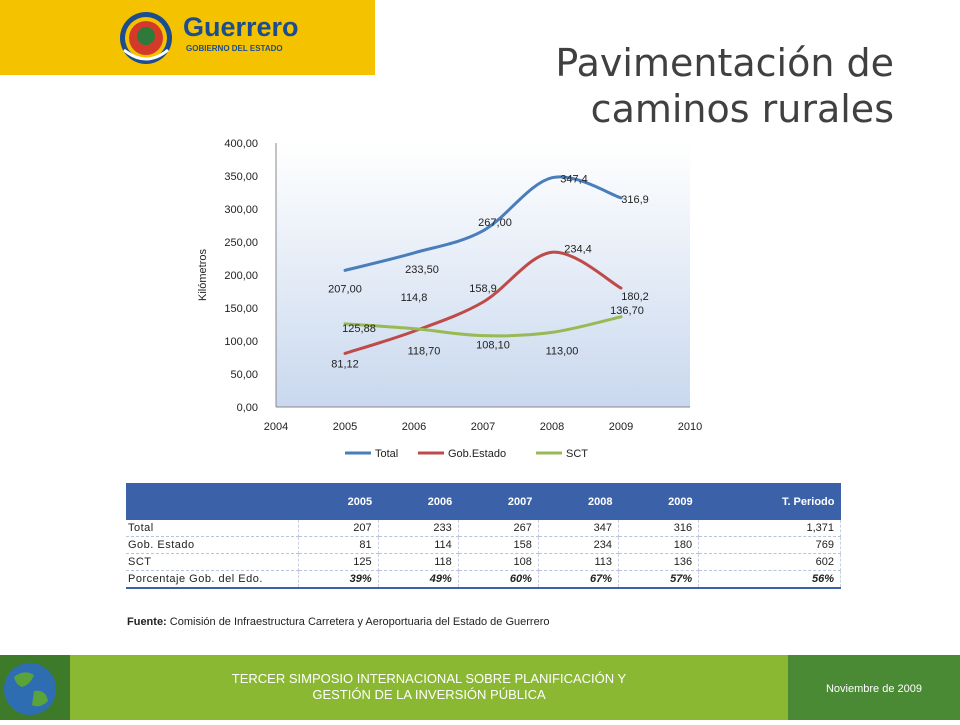 This screenshot has width=960, height=725. What do you see at coordinates (724, 86) in the screenshot?
I see `slide-title: Pavimentación de caminos rurales` at bounding box center [724, 86].